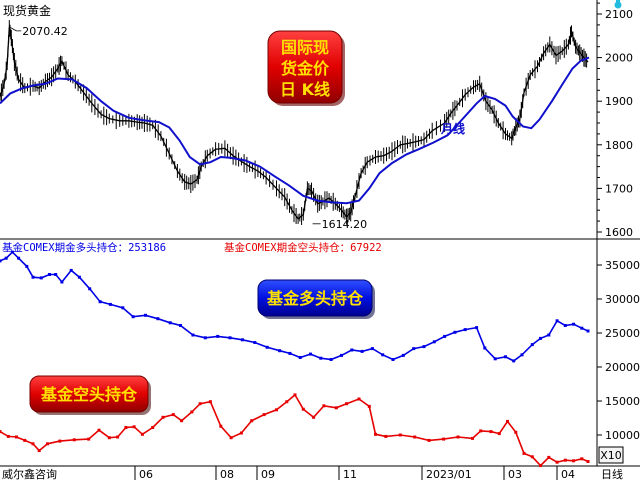 This screenshot has height=480, width=640. What do you see at coordinates (339, 224) in the screenshot?
I see `annotation-low: 1614.20` at bounding box center [339, 224].